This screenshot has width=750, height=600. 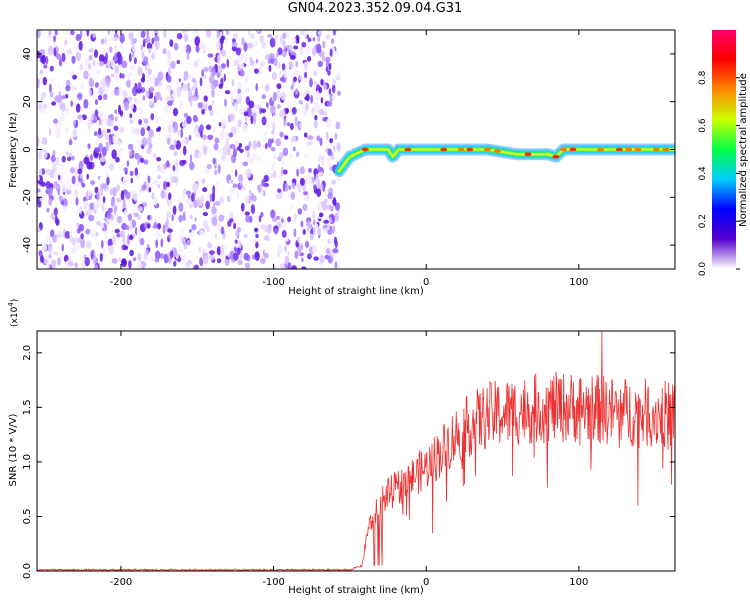 I want to click on colorbar-gradient, so click(x=724, y=149).